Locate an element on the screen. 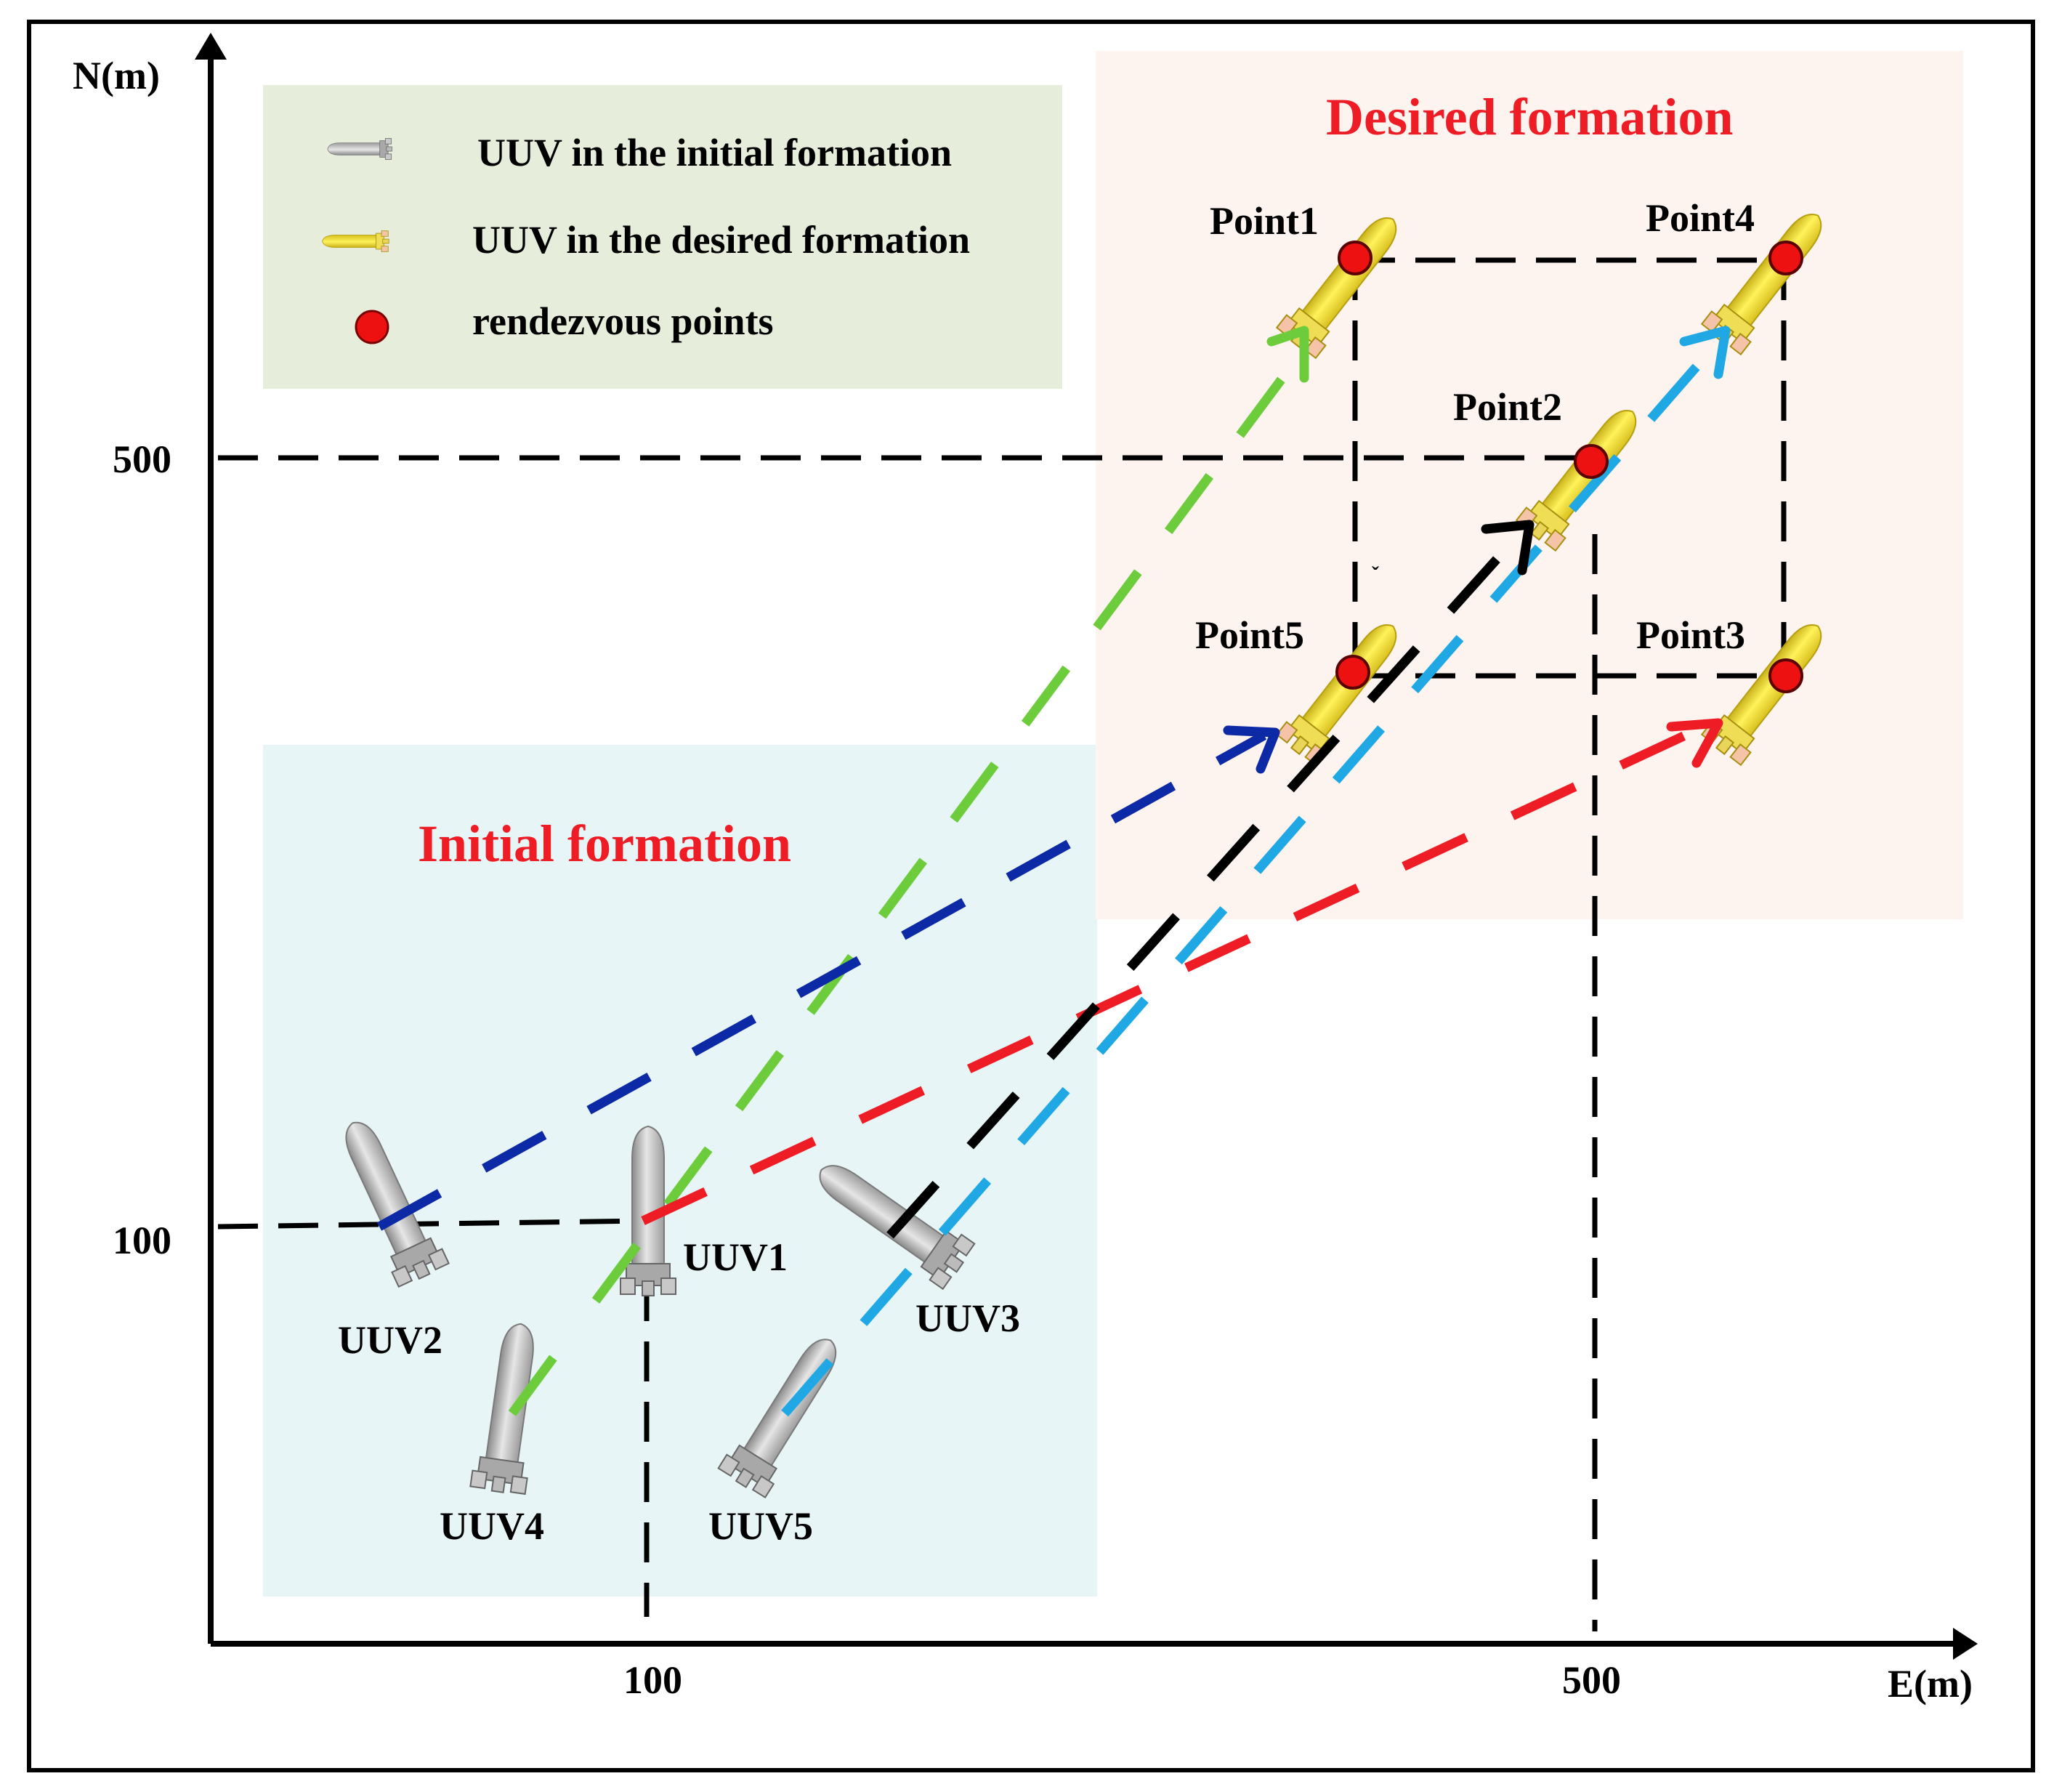 The width and height of the screenshot is (2062, 1792). rendezvous-point4 is located at coordinates (1786, 258).